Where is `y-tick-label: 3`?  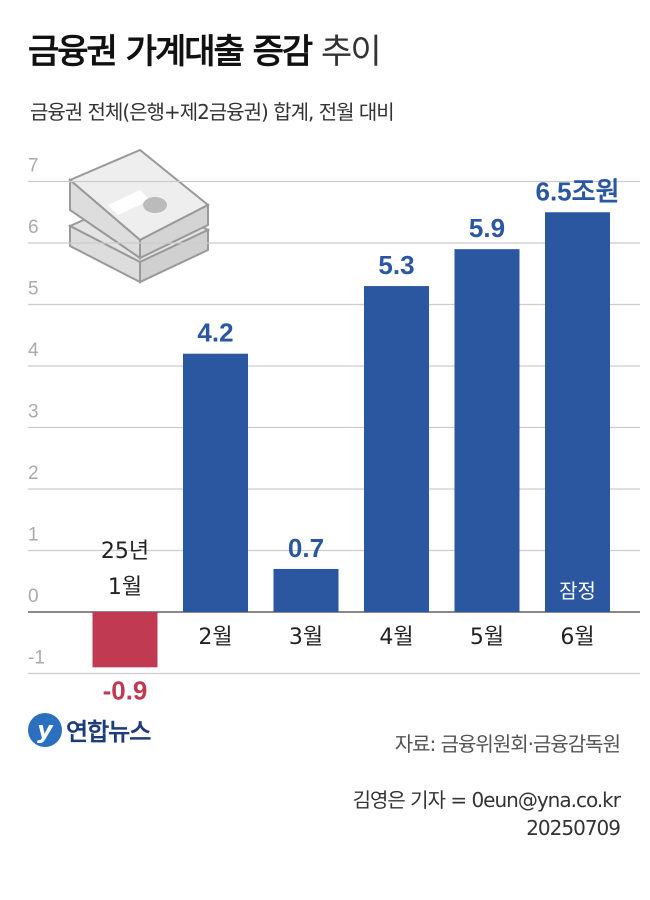
y-tick-label: 3 is located at coordinates (33, 412).